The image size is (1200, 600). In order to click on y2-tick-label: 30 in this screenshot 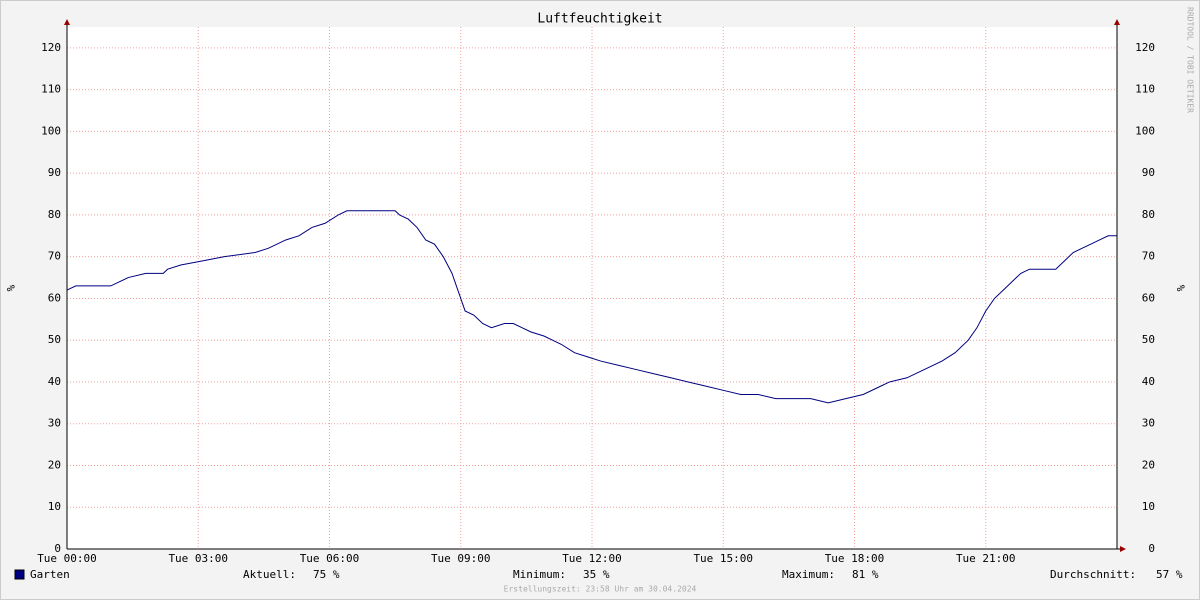, I will do `click(1148, 423)`.